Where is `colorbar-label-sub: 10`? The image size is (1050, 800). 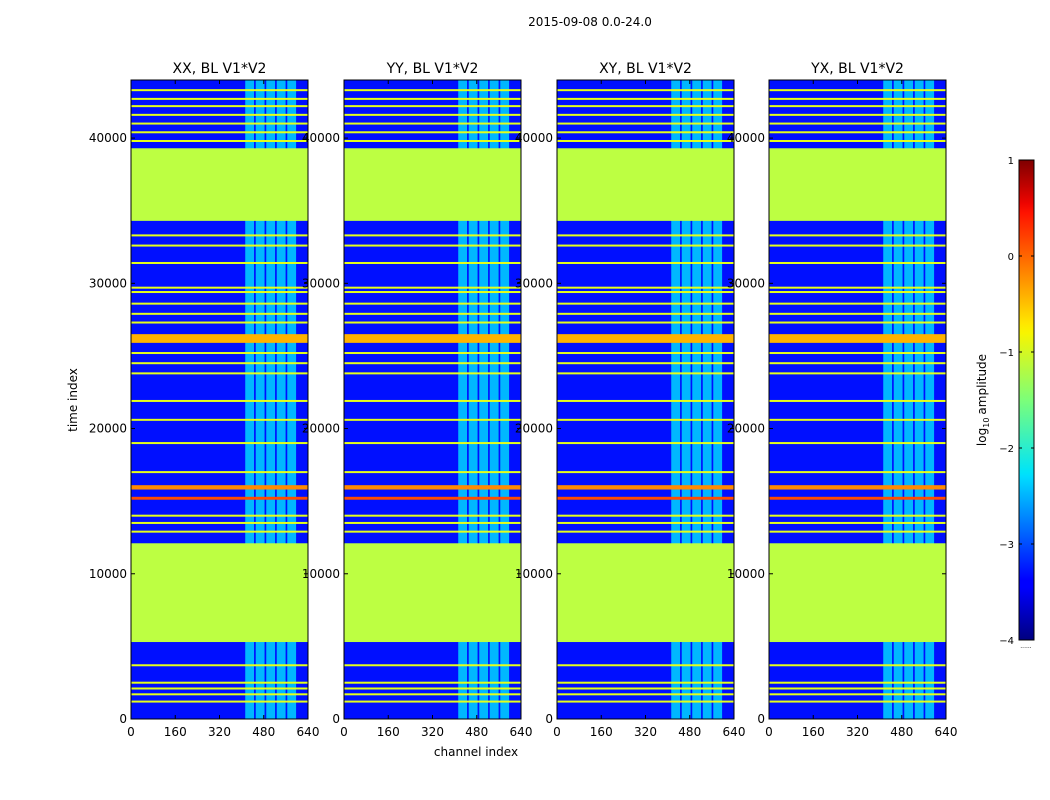 colorbar-label-sub: 10 is located at coordinates (986, 423).